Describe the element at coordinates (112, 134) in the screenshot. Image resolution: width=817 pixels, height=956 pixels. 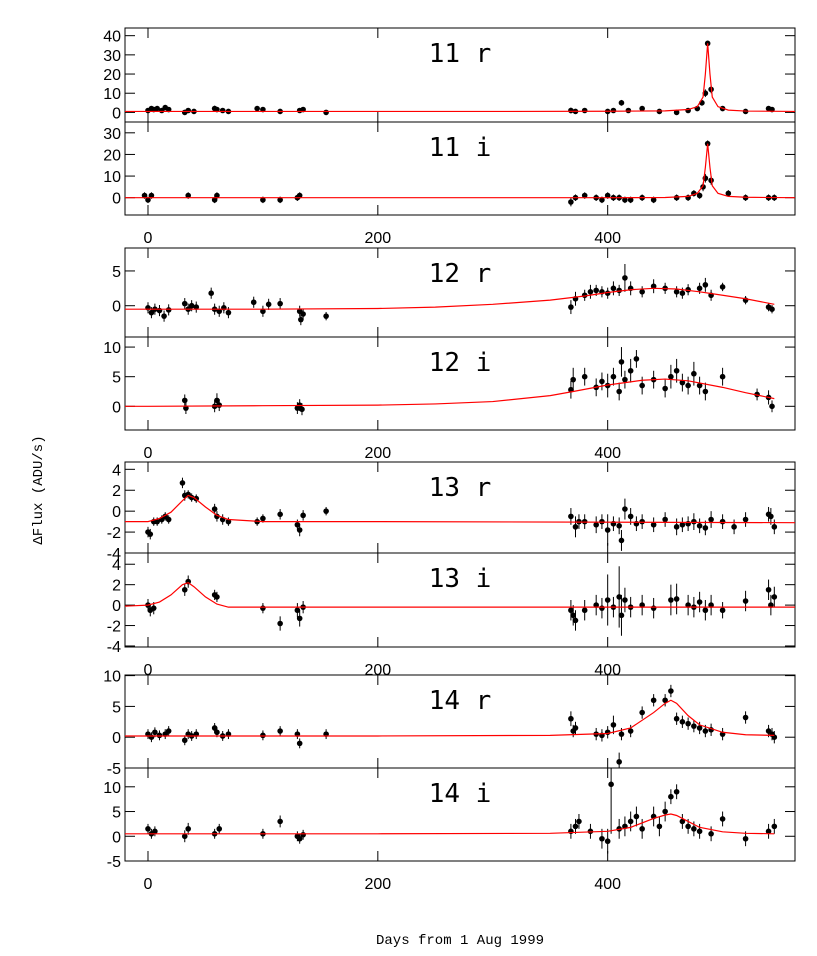
I see `y-tick-label: 30` at that location.